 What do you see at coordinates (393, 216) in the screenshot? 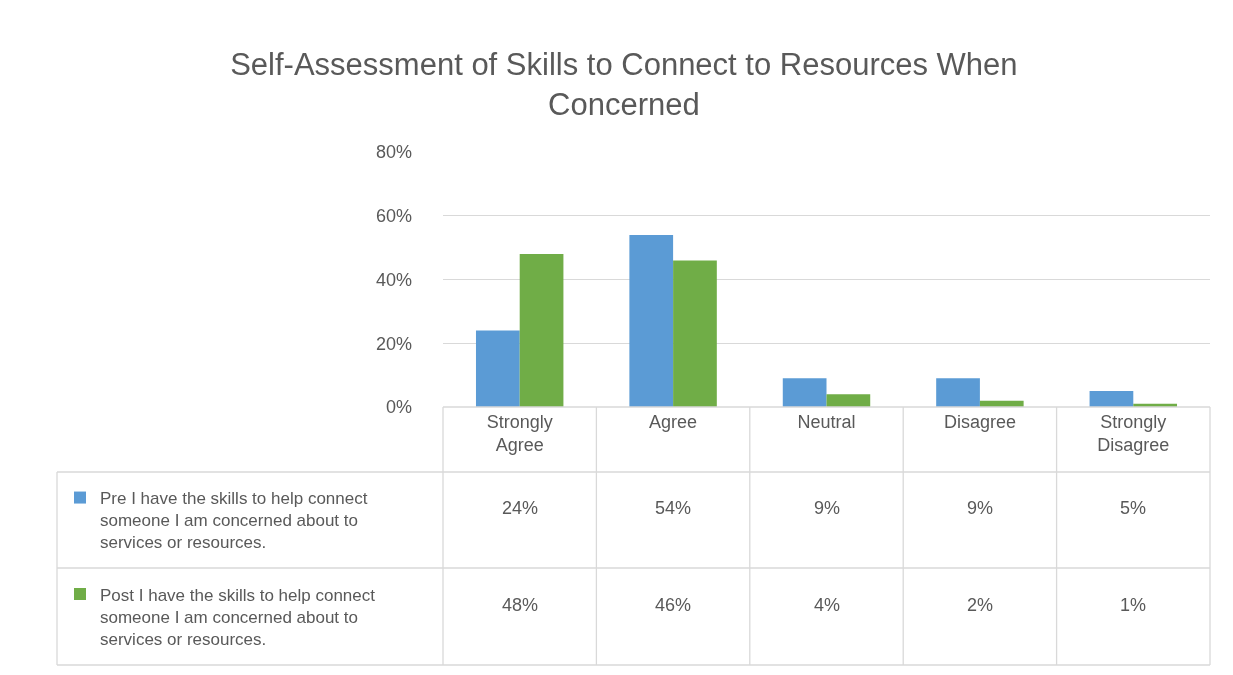
I see `y-tick-label: 60%` at bounding box center [393, 216].